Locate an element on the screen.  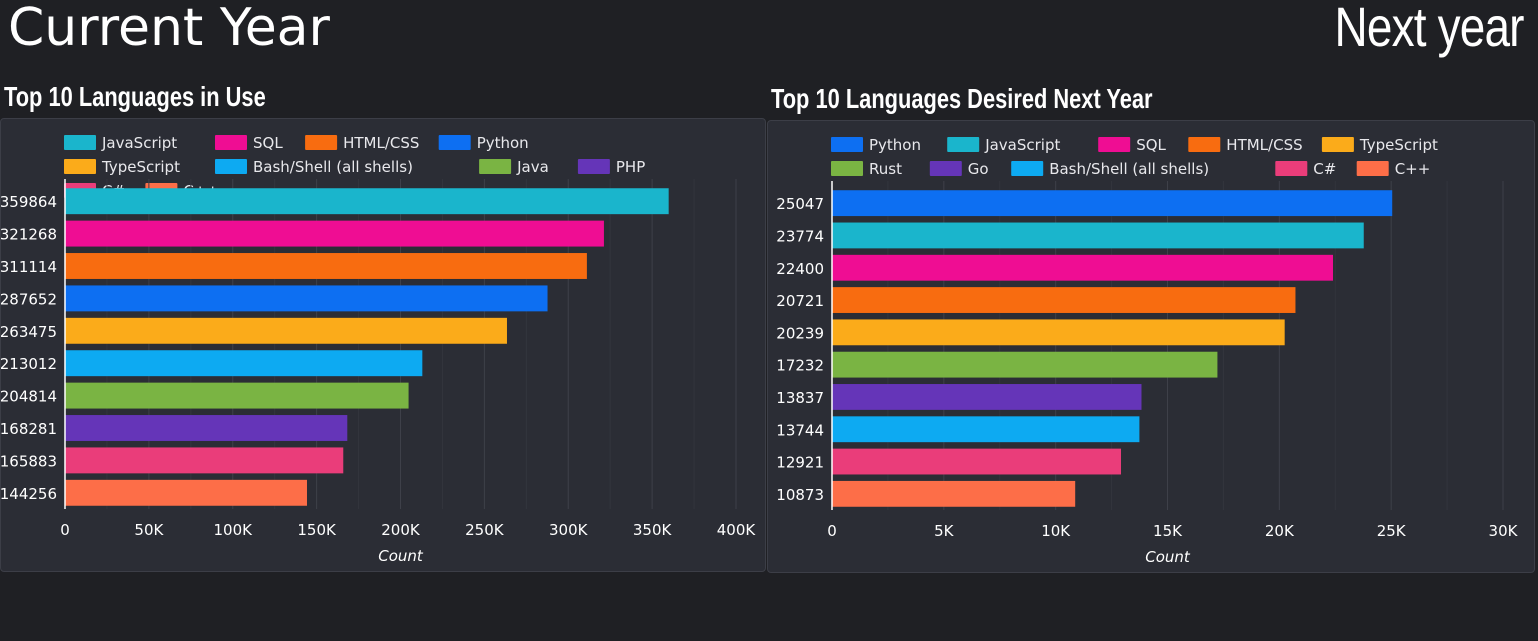
legend-label: Bash/Shell (all shells) is located at coordinates (1129, 169).